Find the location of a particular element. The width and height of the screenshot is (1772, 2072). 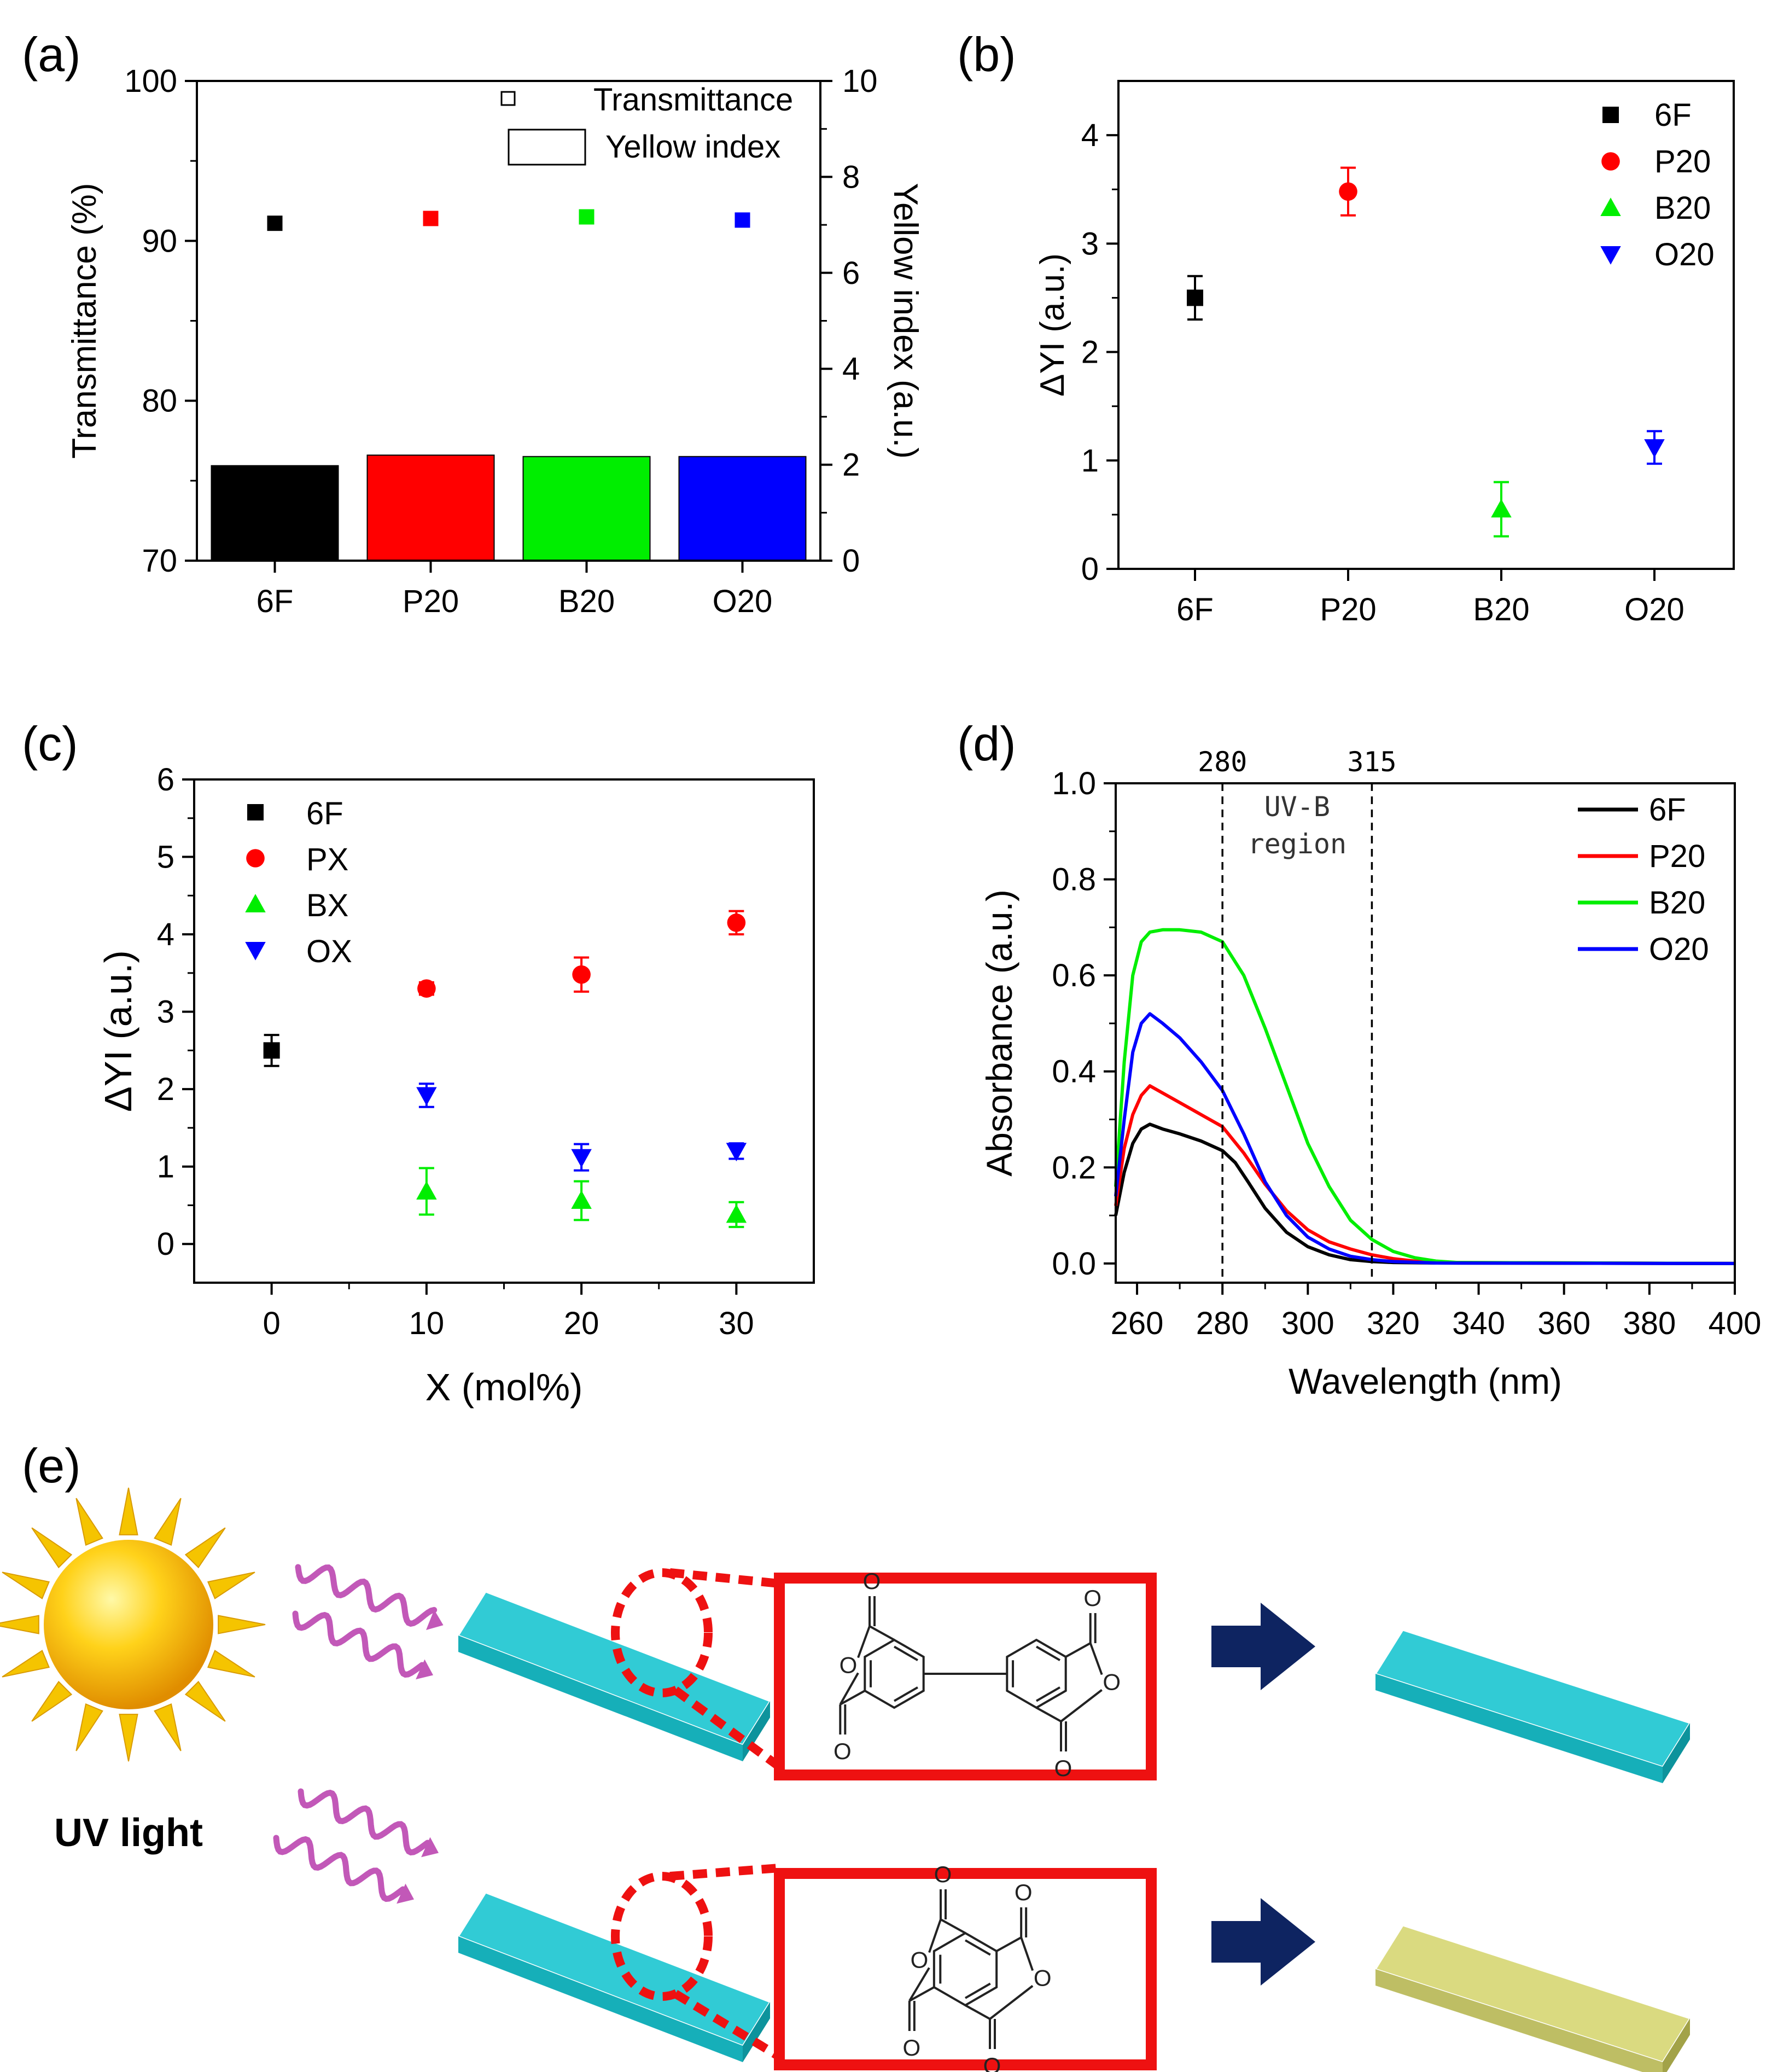

point-OX is located at coordinates (427, 1096).